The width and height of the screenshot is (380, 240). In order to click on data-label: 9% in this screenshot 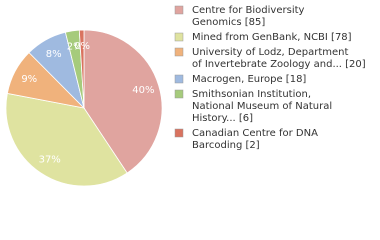, I will do `click(29, 79)`.